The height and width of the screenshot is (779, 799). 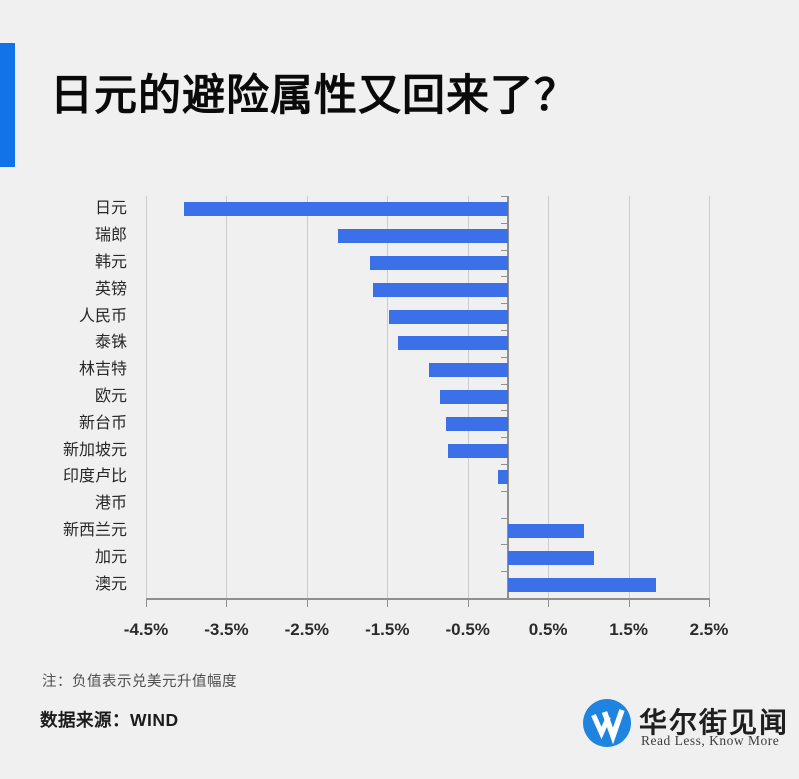 What do you see at coordinates (110, 343) in the screenshot?
I see `y-axis-label: 泰铢` at bounding box center [110, 343].